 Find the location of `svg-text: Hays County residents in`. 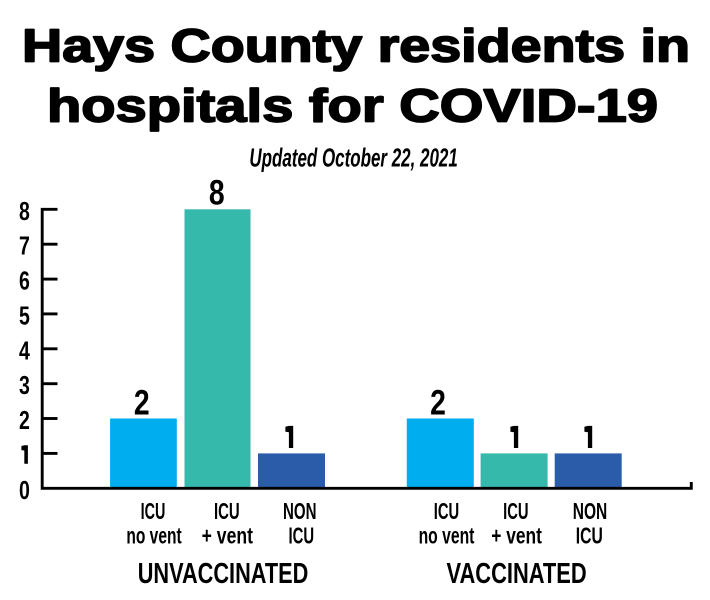

svg-text: Hays County residents in is located at coordinates (356, 46).